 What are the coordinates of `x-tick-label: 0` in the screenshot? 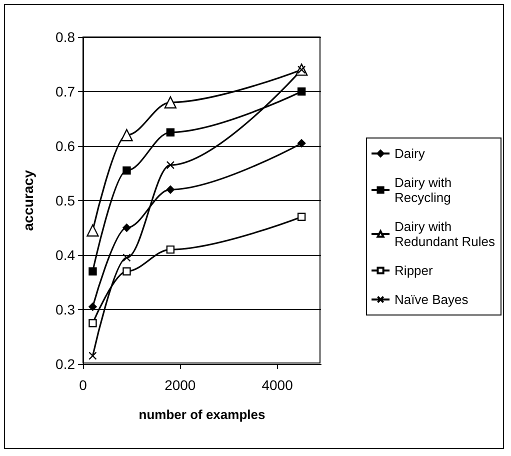 It's located at (83, 385).